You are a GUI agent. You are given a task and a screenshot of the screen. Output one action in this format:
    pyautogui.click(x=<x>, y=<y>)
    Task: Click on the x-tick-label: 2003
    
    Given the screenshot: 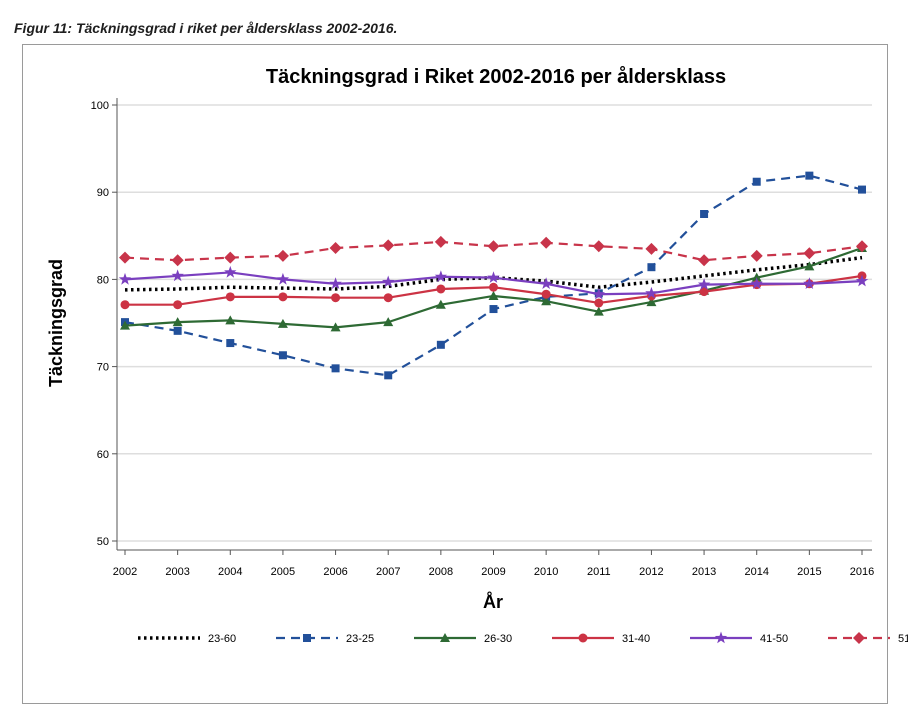 What is the action you would take?
    pyautogui.click(x=177, y=572)
    